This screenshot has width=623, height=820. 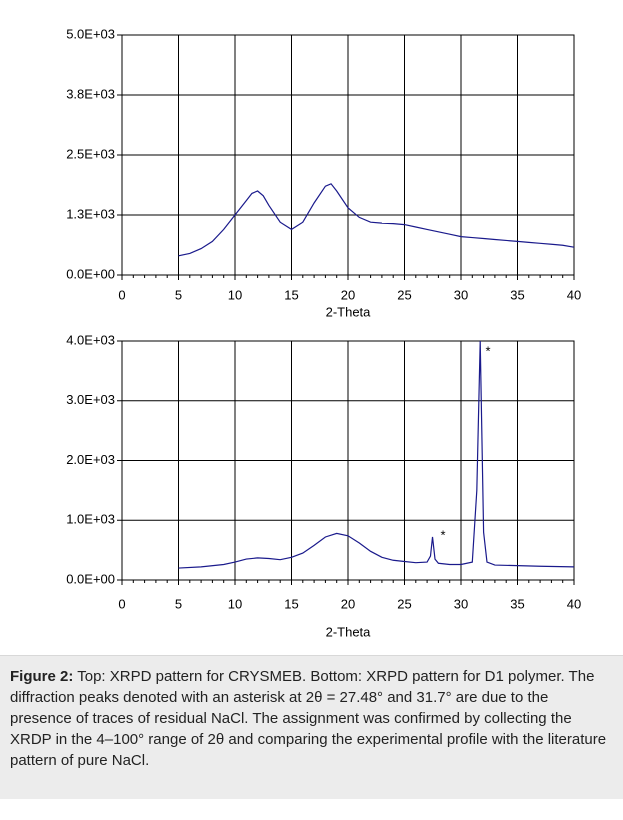 What do you see at coordinates (90, 213) in the screenshot?
I see `y-tick-label: 1.3E+03` at bounding box center [90, 213].